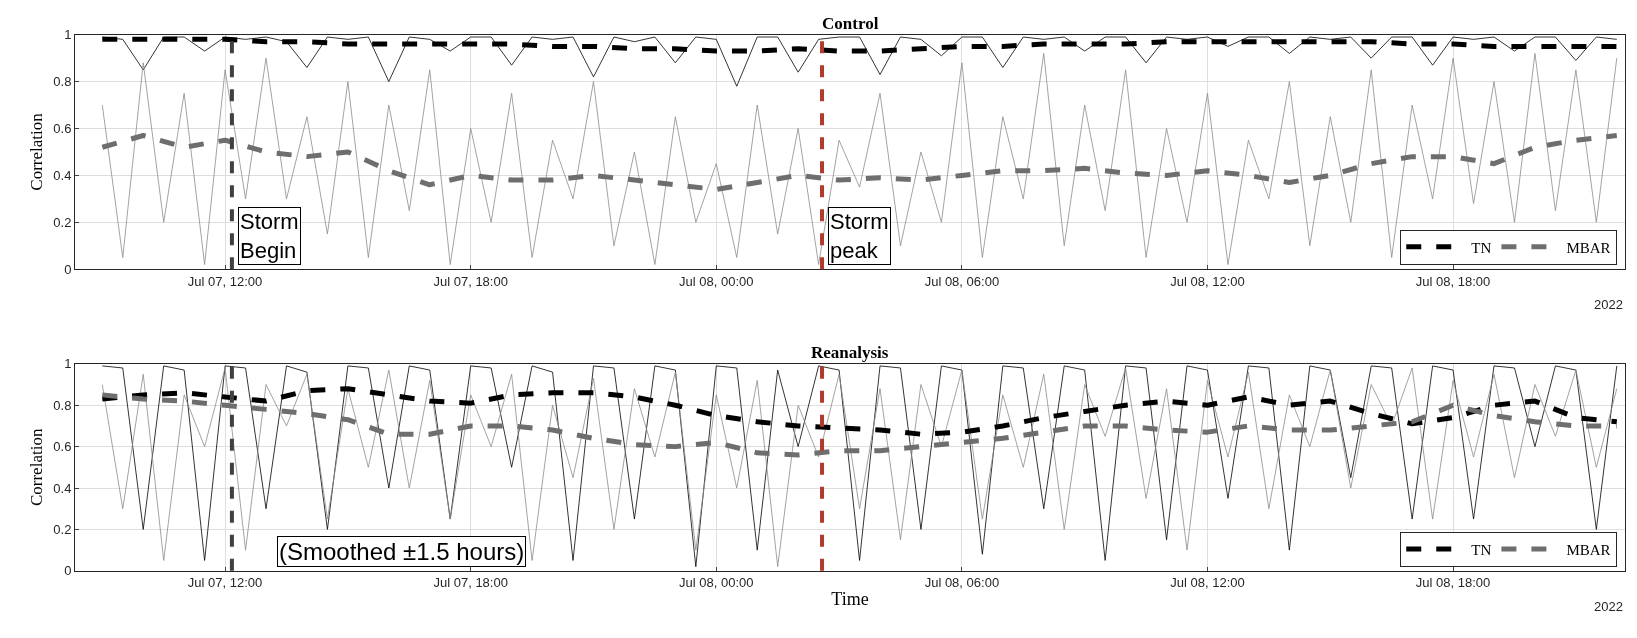 Image resolution: width=1637 pixels, height=638 pixels. What do you see at coordinates (850, 598) in the screenshot?
I see `x-axis-title: Time` at bounding box center [850, 598].